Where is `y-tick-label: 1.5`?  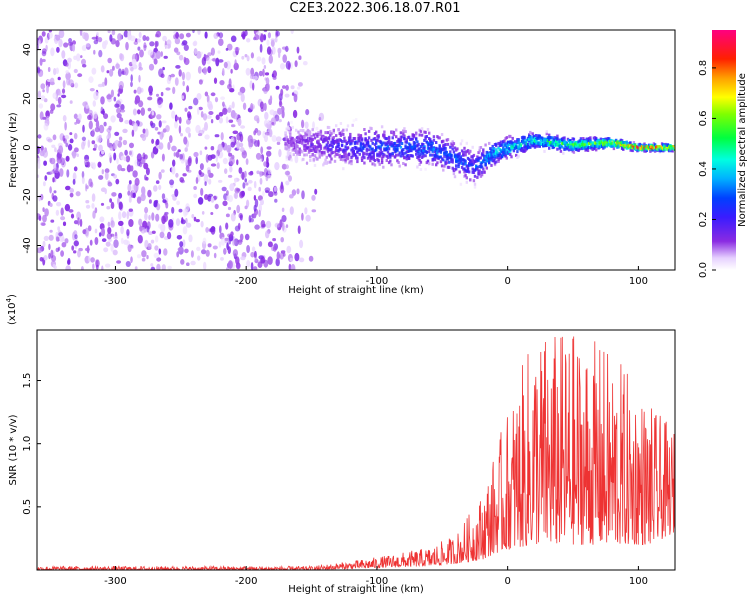 y-tick-label: 1.5 is located at coordinates (27, 381).